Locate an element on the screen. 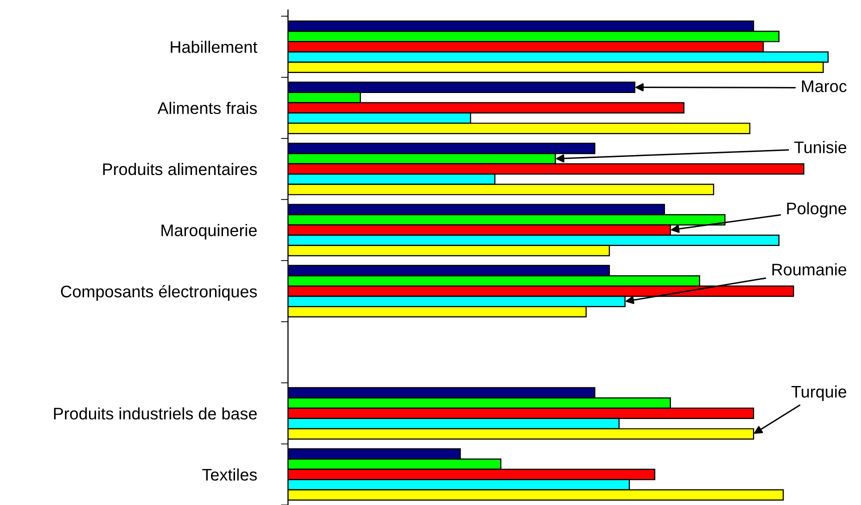 The width and height of the screenshot is (861, 505). y-tick-label: Composants électroniques is located at coordinates (158, 293).